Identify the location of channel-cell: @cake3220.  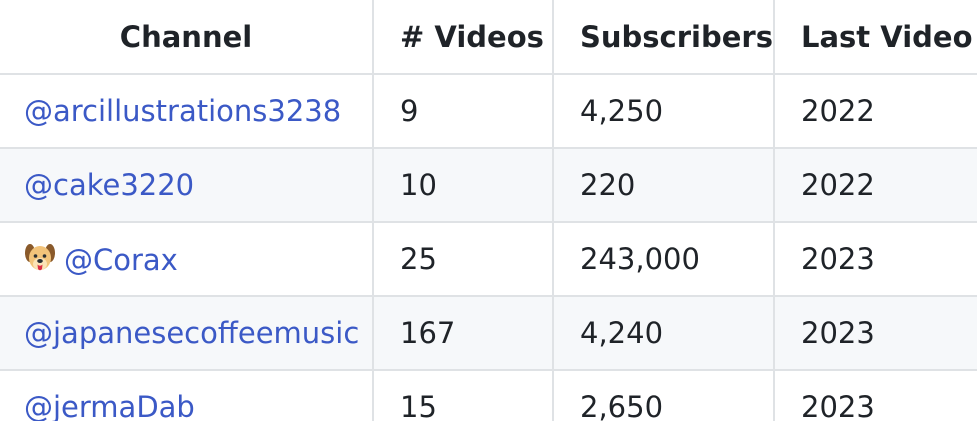
(187, 185).